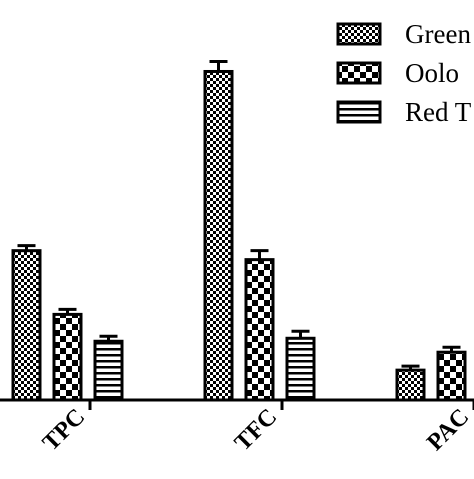  What do you see at coordinates (438, 34) in the screenshot?
I see `legend-label-1: Green` at bounding box center [438, 34].